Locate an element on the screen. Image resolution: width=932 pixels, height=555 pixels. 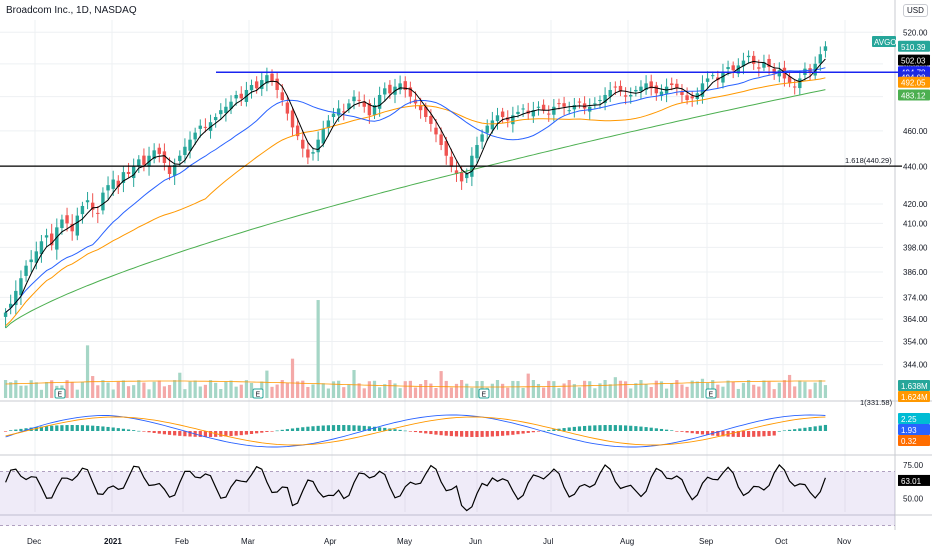
x-tick-label: Jul is located at coordinates (548, 541).